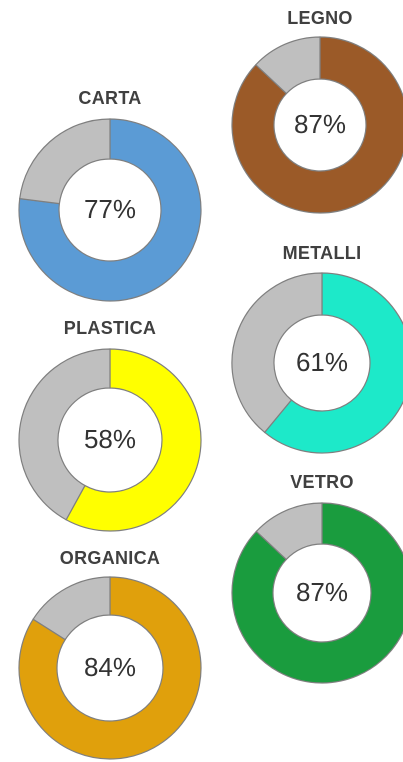 The width and height of the screenshot is (403, 762). I want to click on donut-chart-metalli, so click(317, 363).